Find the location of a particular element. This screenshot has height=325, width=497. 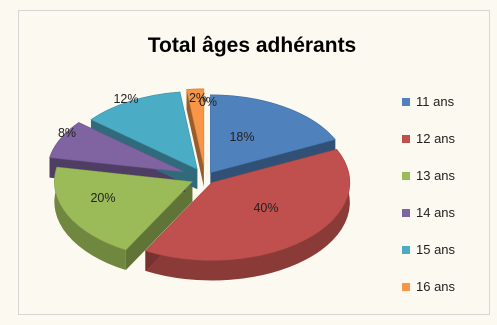

slice-12-ans is located at coordinates (247, 204).